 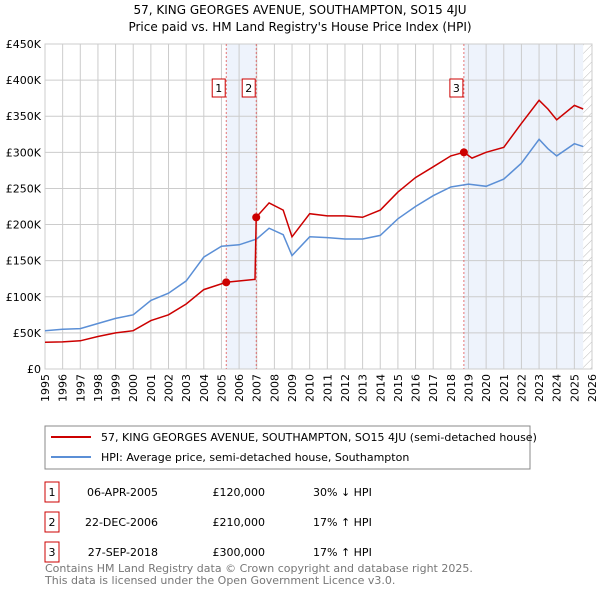 I want to click on y-tick-label: £450K, so click(x=24, y=44).